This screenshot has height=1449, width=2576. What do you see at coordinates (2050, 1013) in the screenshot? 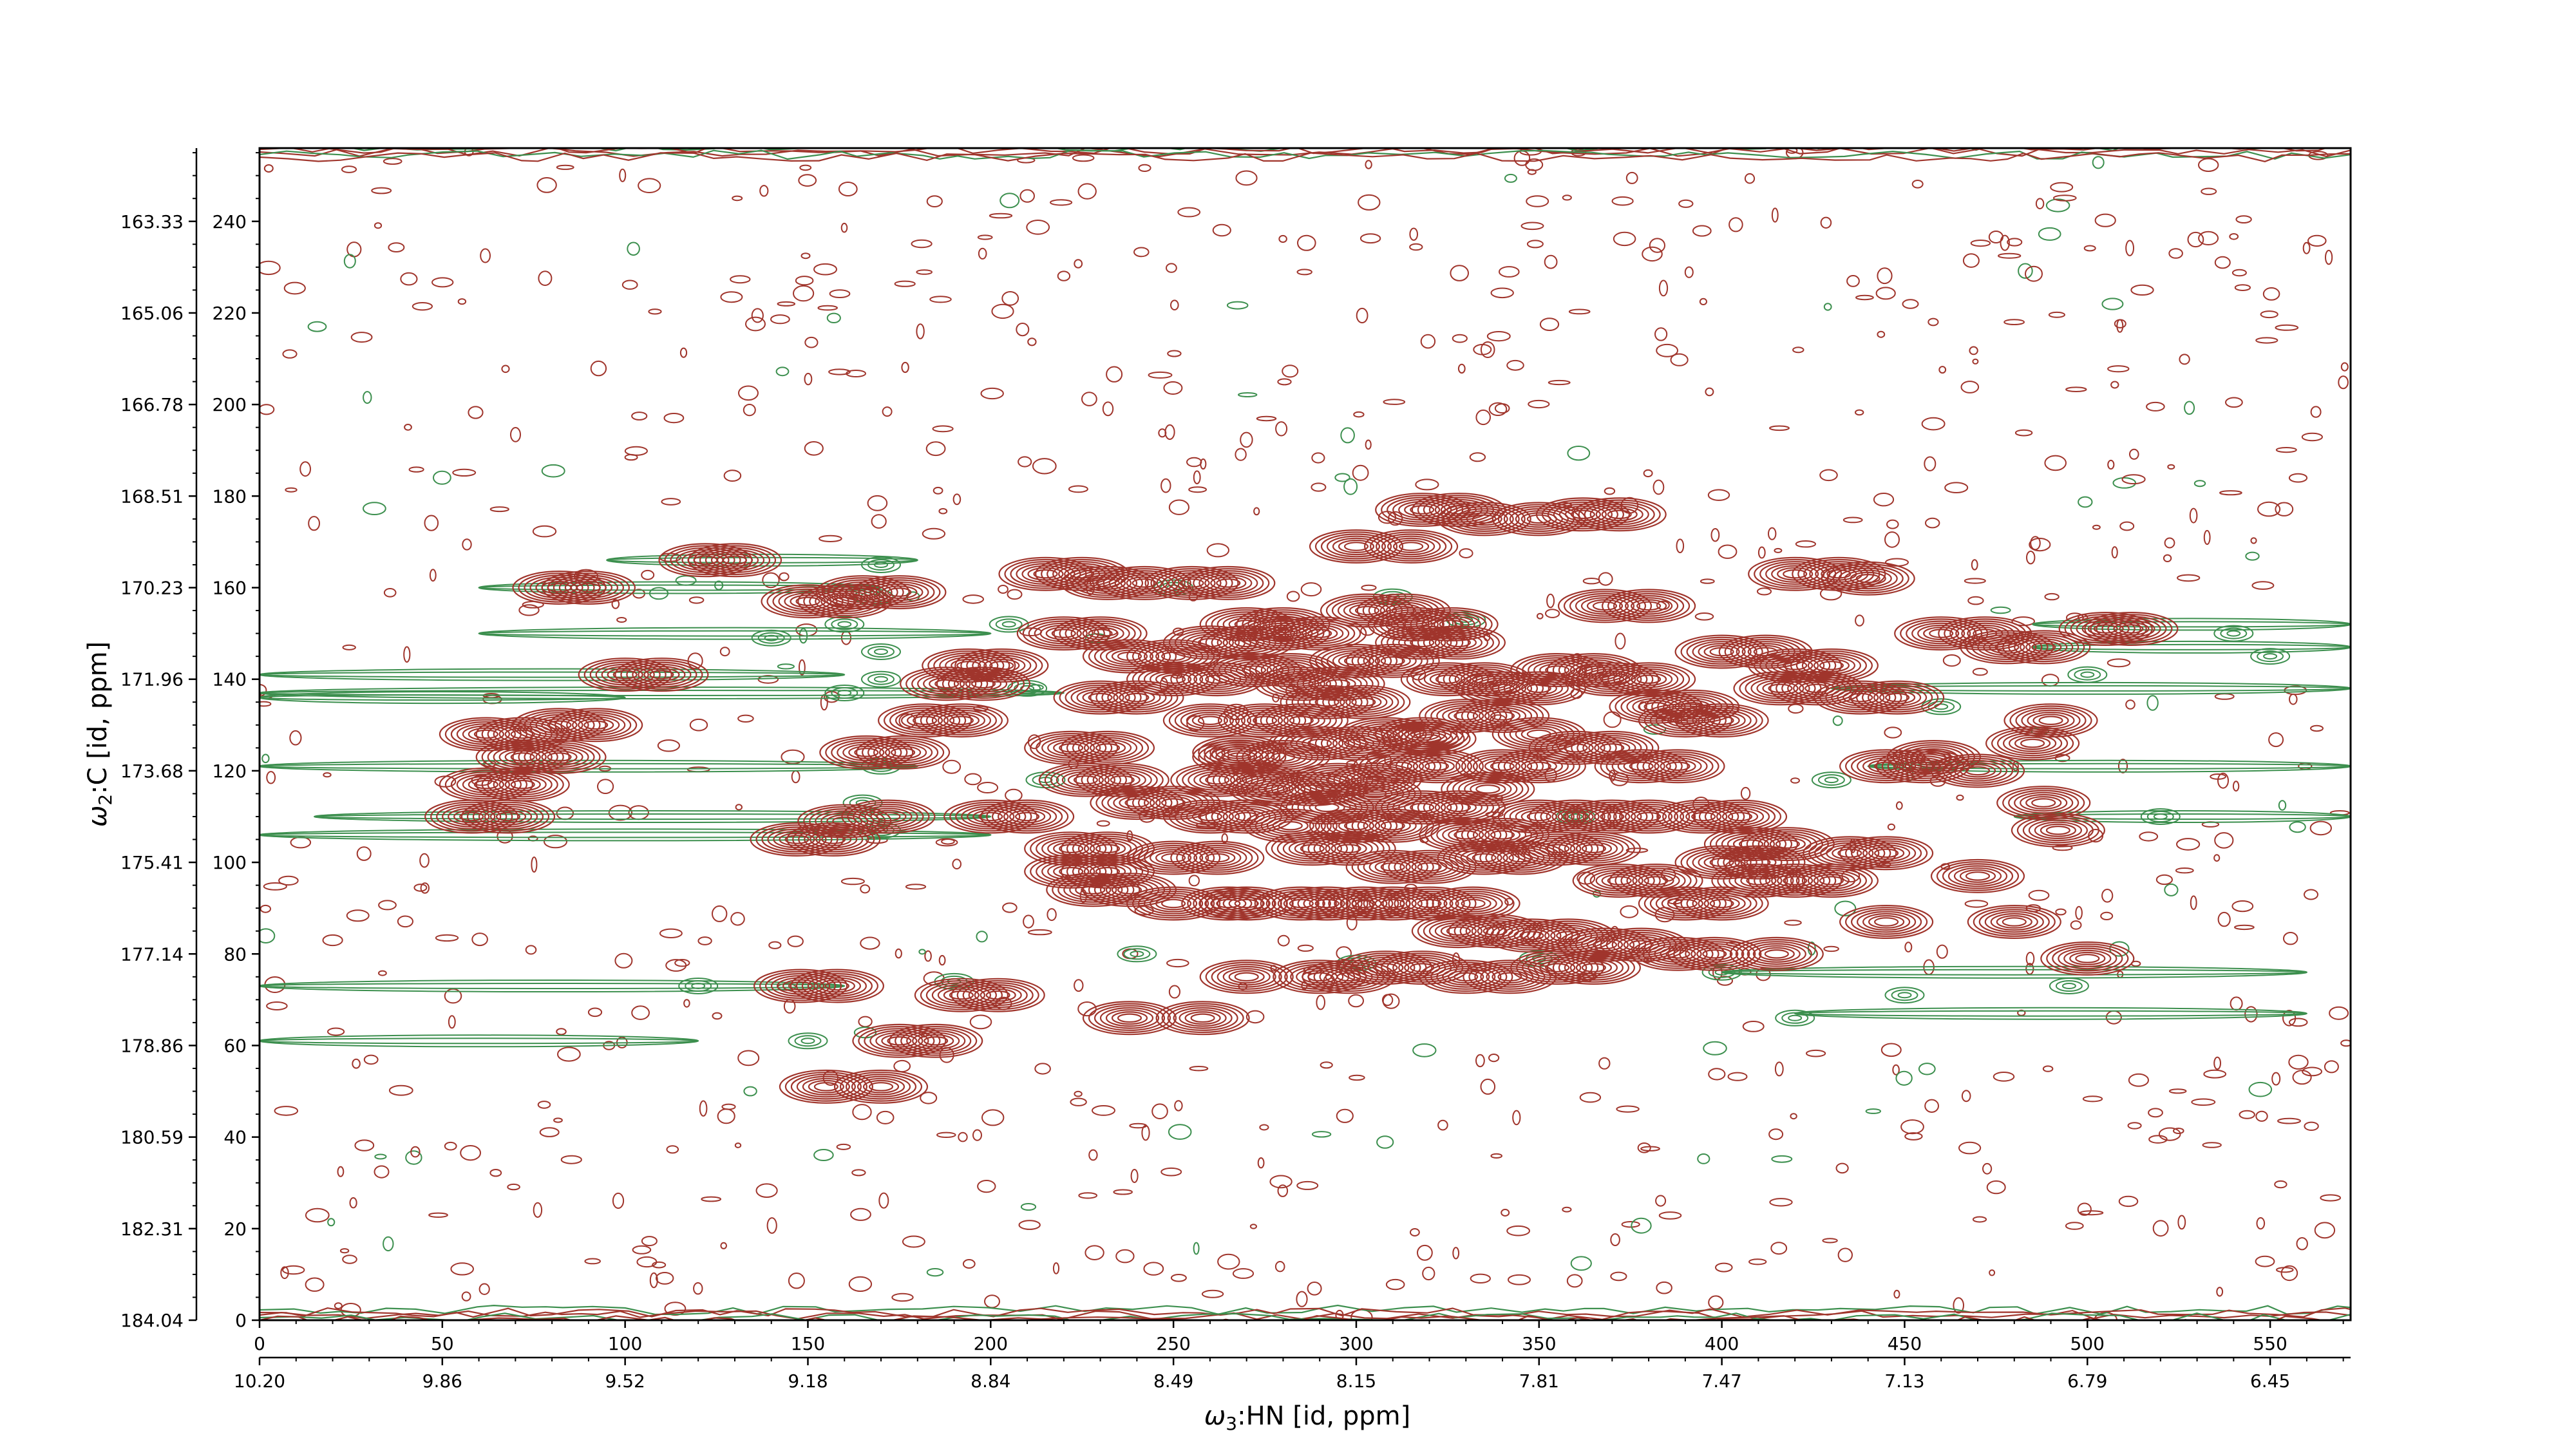
I see `negative-streak` at bounding box center [2050, 1013].